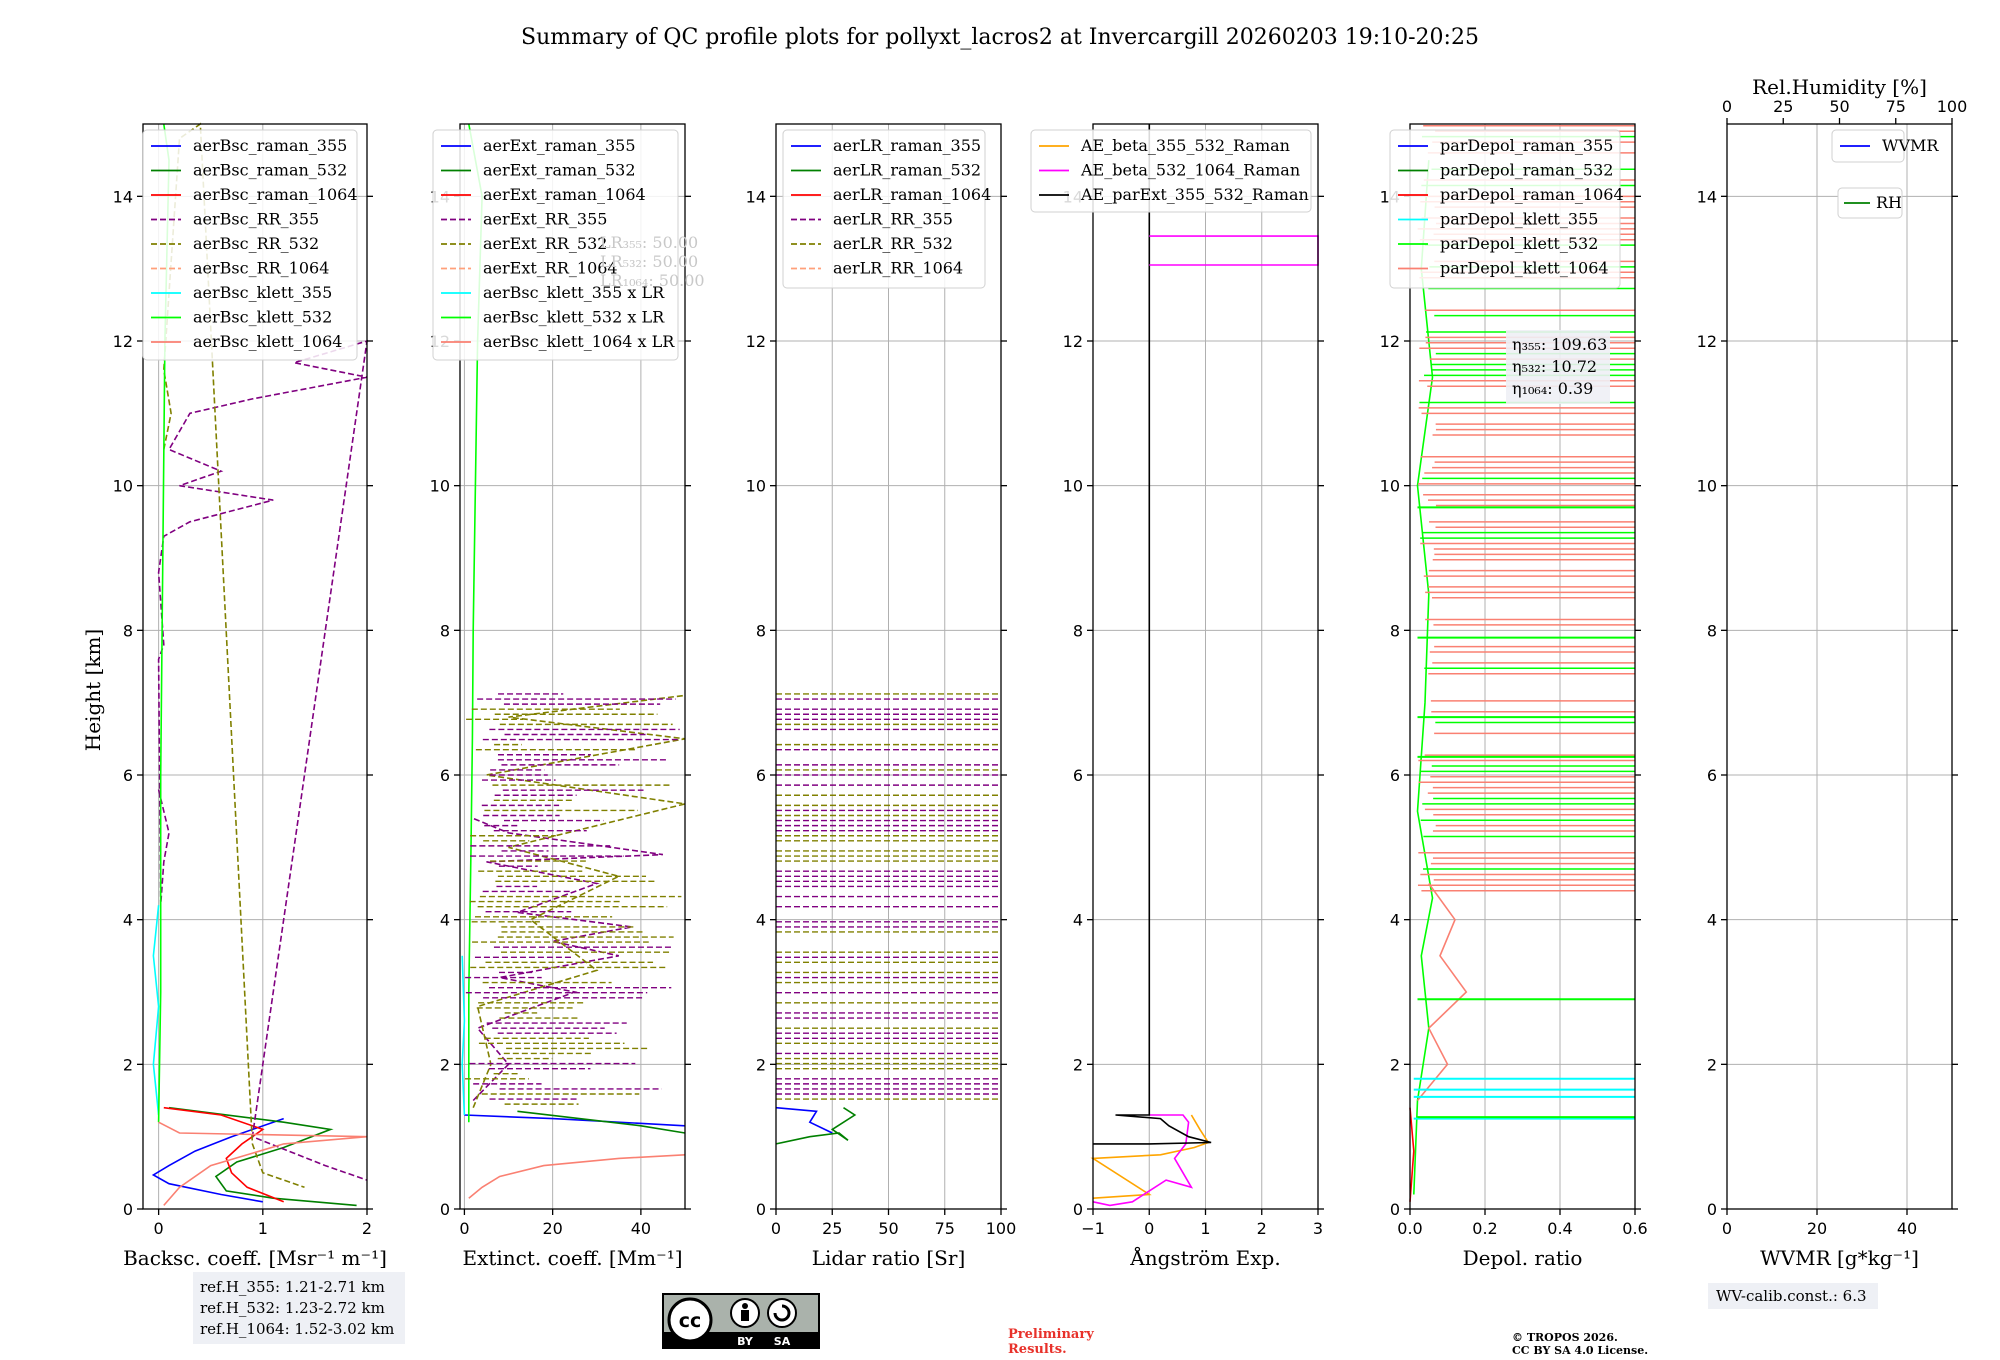  I want to click on legend-label: aerBsc_klett_355 x LR, so click(574, 292).